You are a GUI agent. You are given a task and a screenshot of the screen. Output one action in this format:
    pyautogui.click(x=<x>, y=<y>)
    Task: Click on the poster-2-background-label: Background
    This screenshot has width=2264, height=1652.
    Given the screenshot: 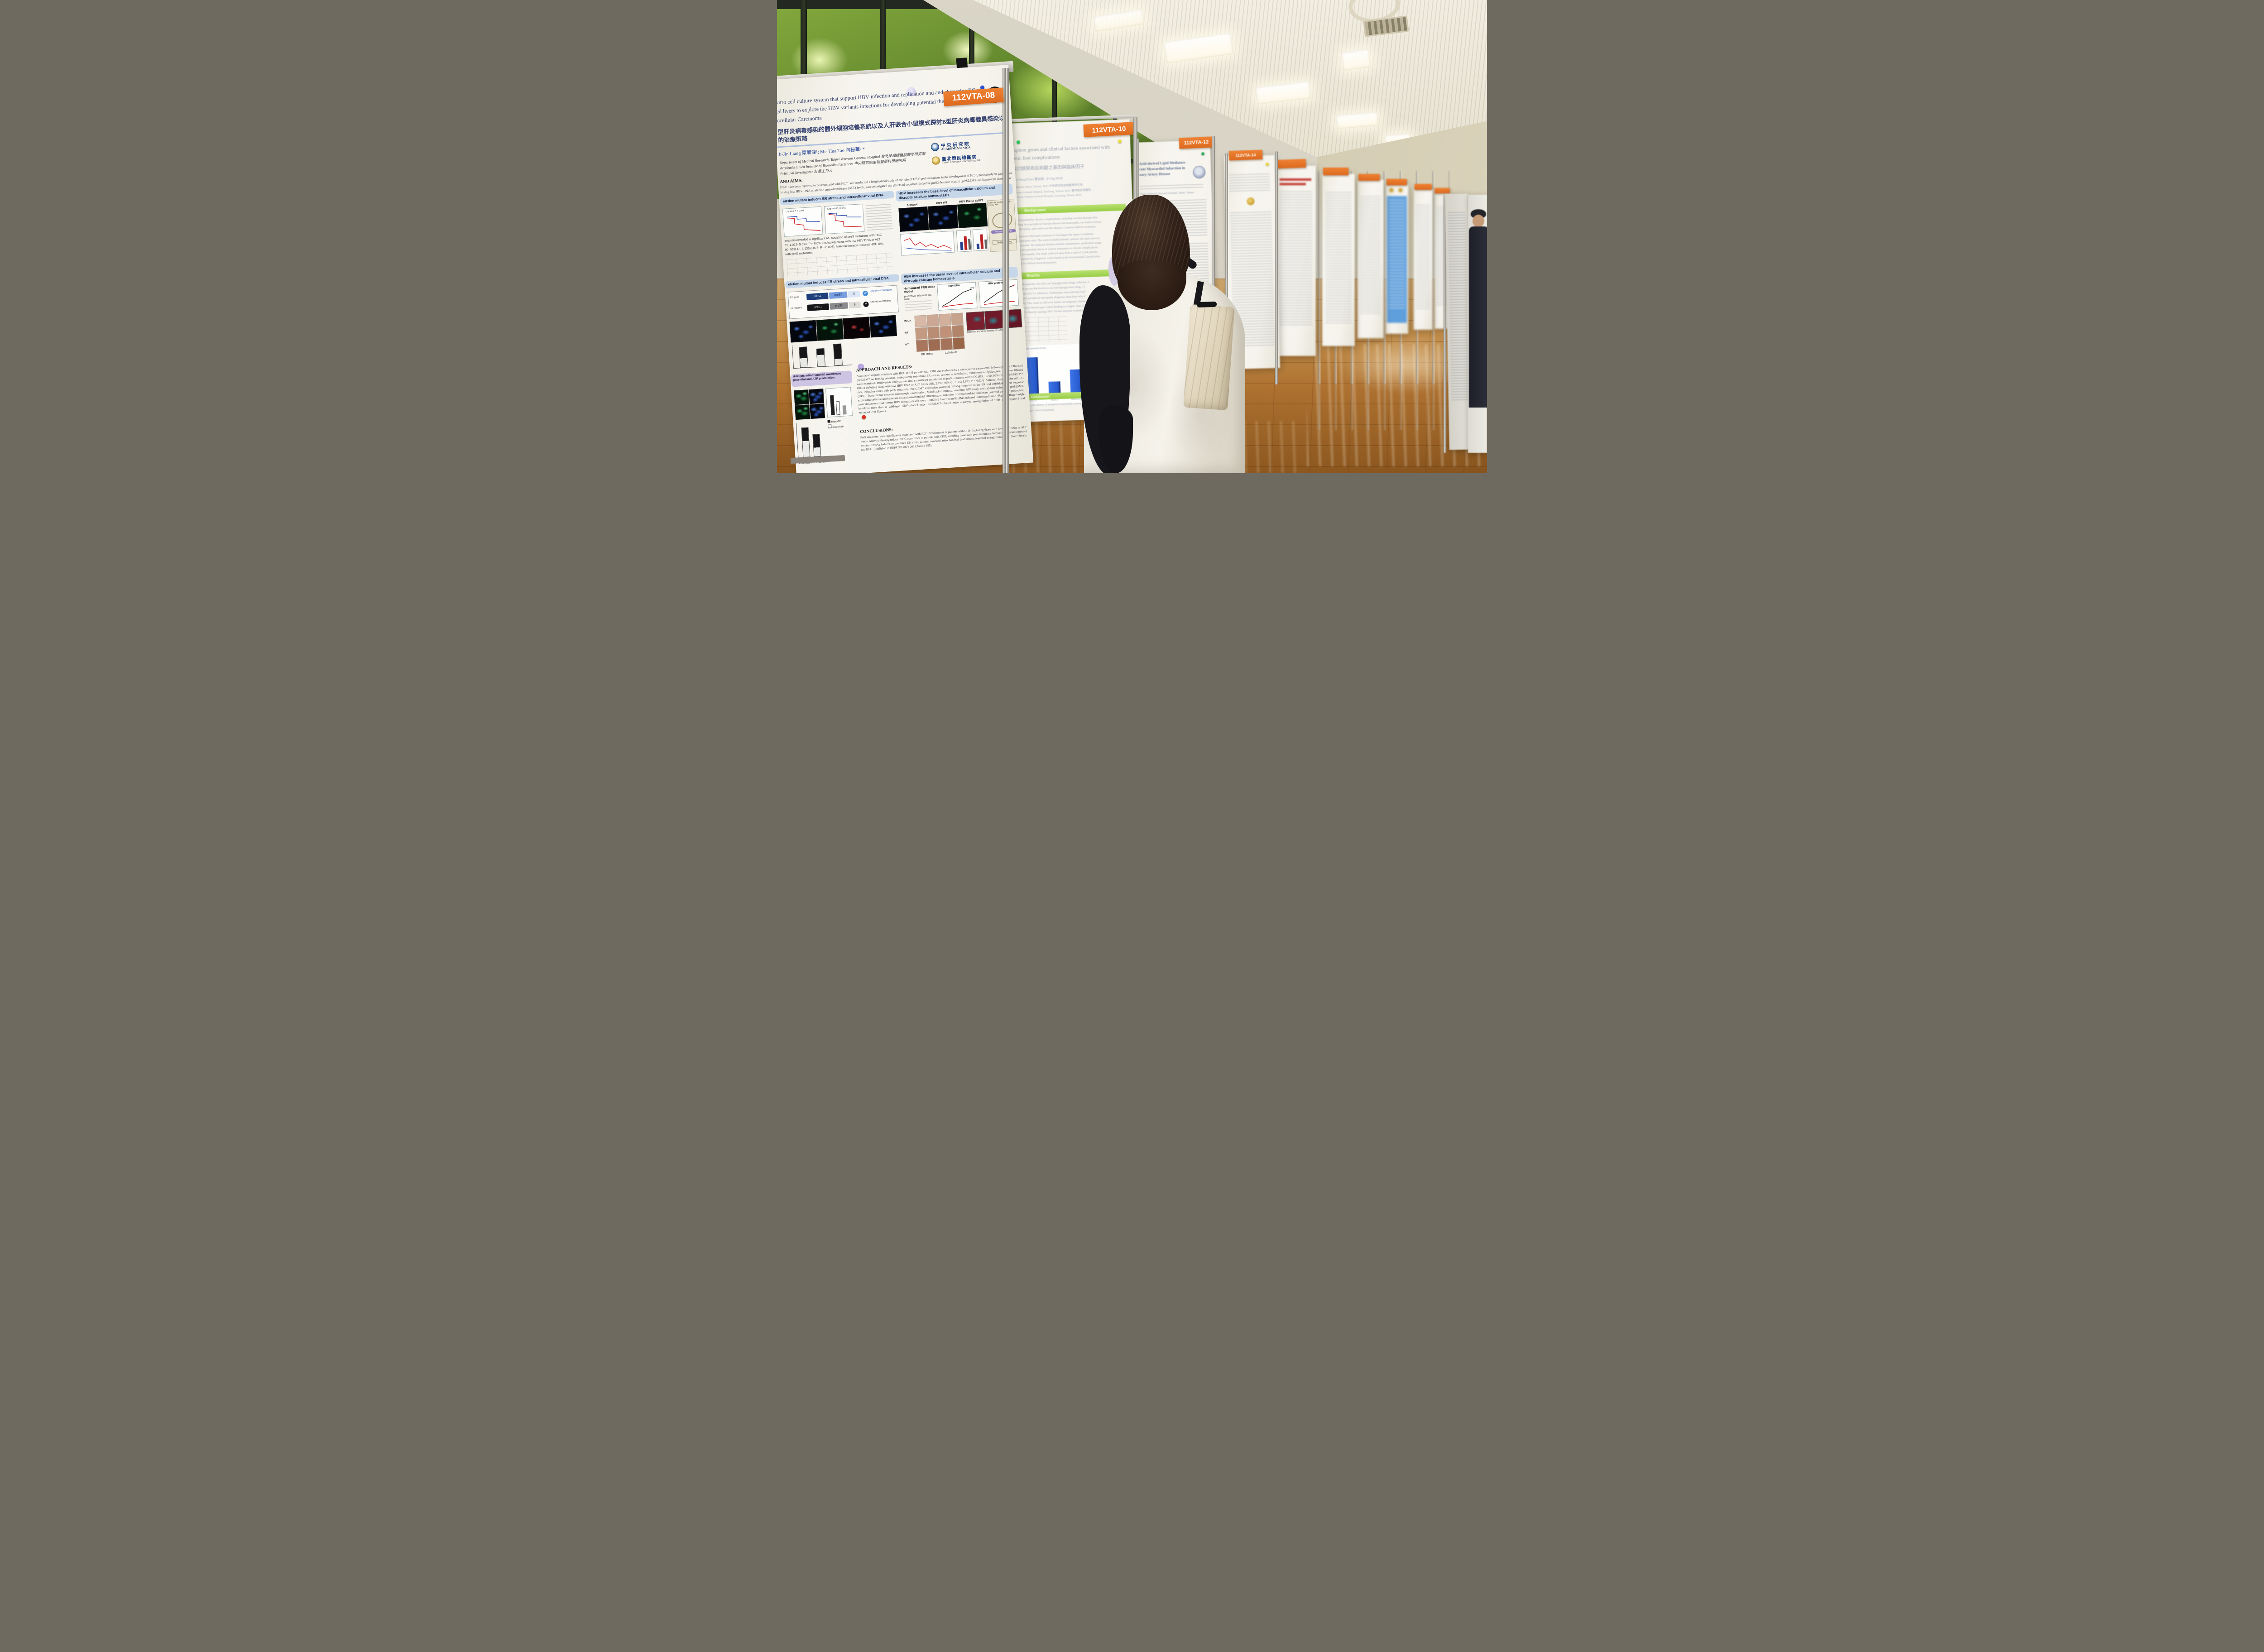 What is the action you would take?
    pyautogui.click(x=1035, y=210)
    